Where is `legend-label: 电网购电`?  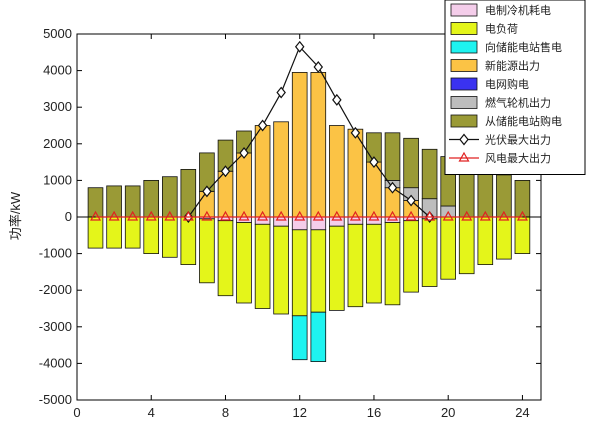 legend-label: 电网购电 is located at coordinates (507, 84).